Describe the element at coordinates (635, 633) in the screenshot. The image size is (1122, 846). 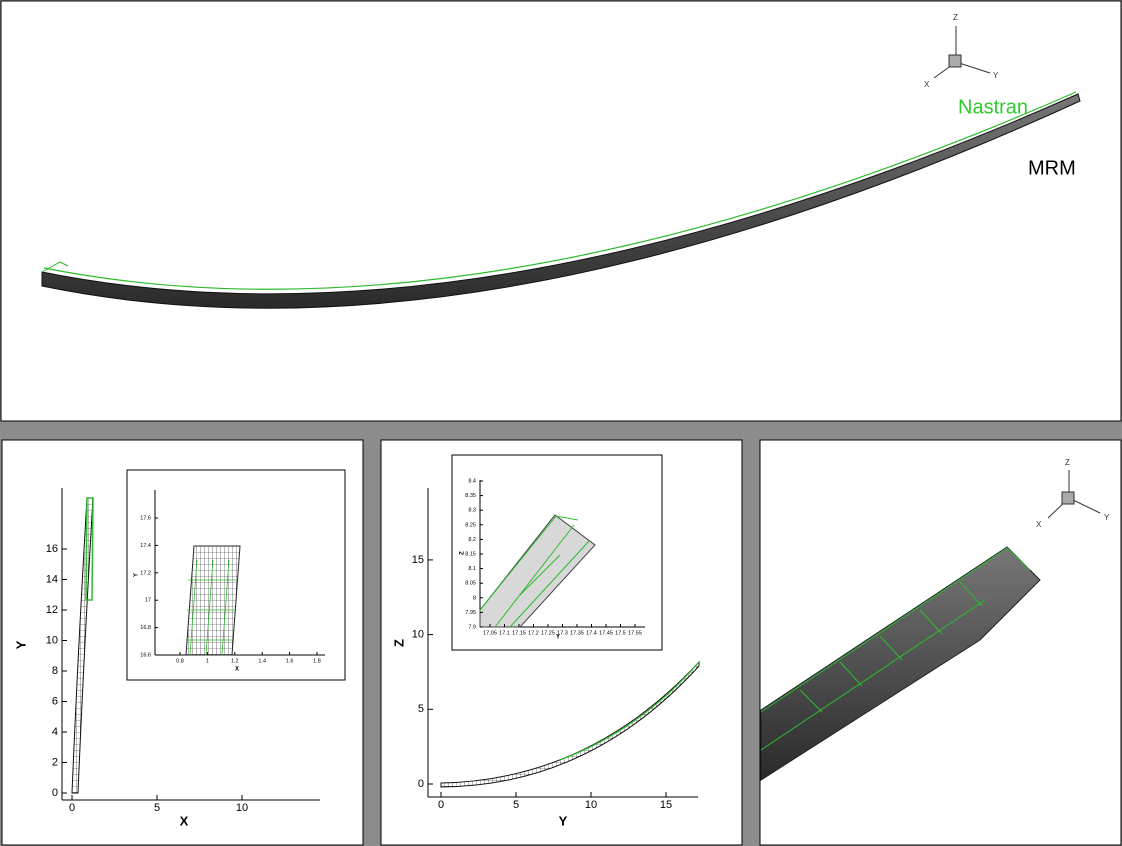
I see `x-tick-label: 17.55` at that location.